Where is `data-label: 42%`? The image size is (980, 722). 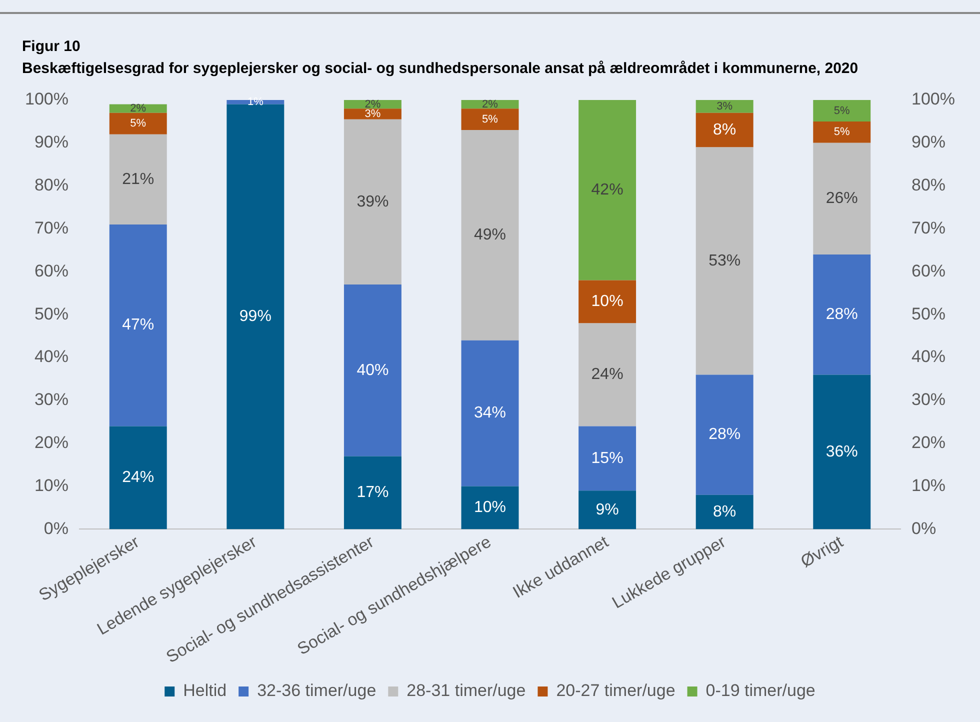
data-label: 42% is located at coordinates (607, 190).